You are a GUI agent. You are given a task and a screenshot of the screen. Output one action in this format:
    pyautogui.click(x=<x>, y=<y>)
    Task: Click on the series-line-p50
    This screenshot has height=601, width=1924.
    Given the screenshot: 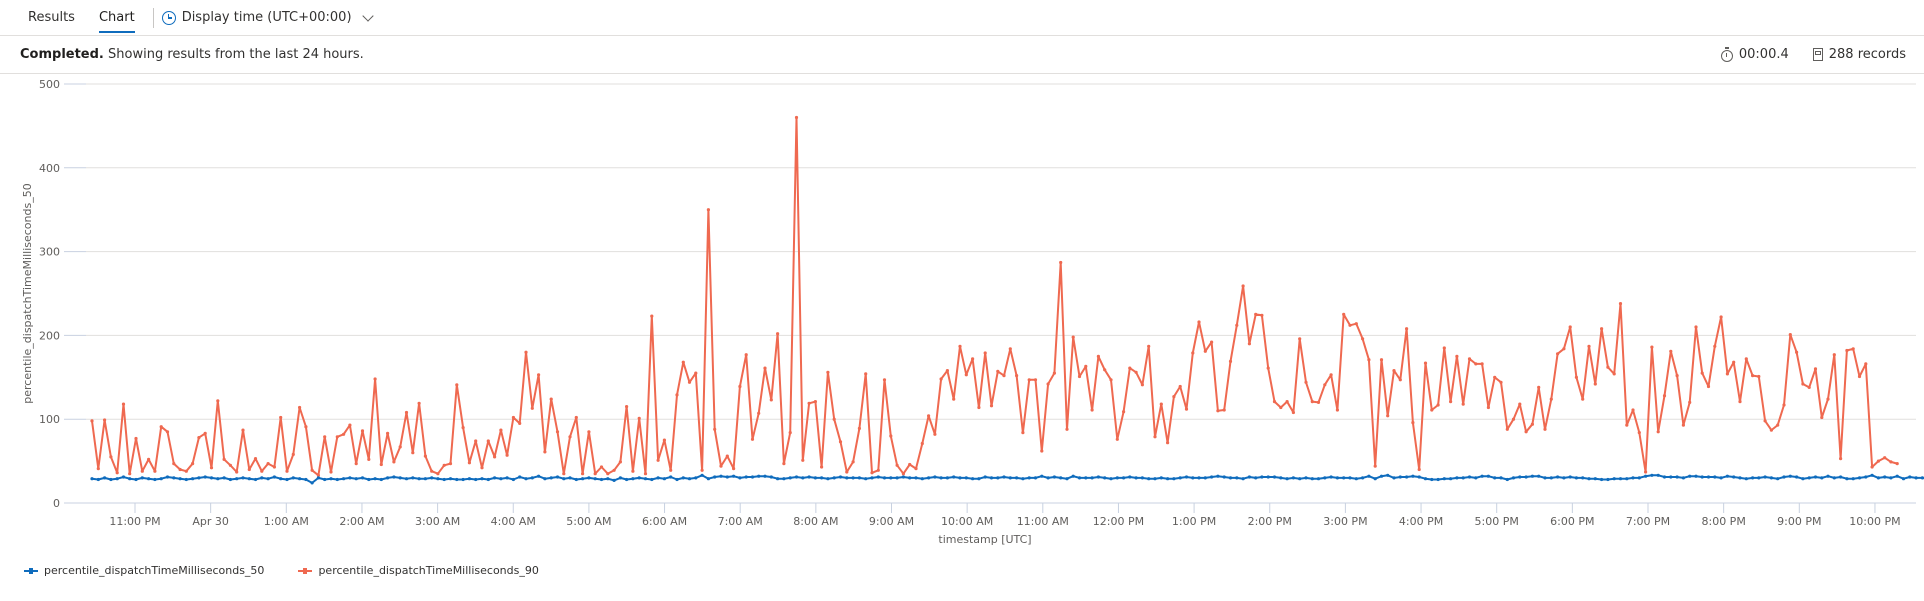 What is the action you would take?
    pyautogui.click(x=1007, y=479)
    